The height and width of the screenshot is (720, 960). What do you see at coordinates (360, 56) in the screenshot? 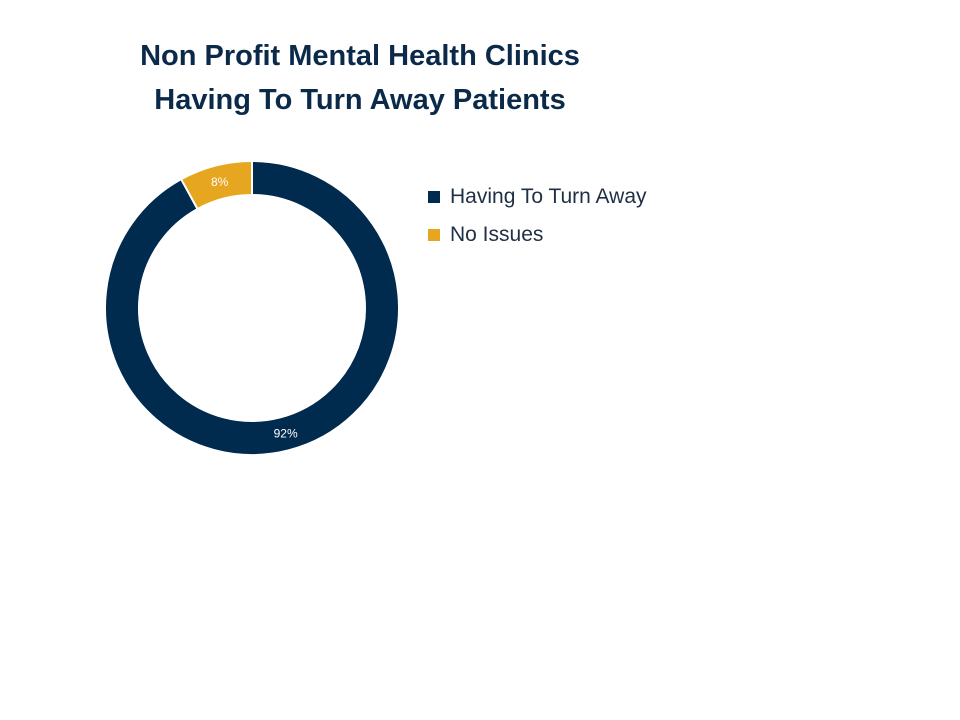
I see `chart-title-line-1: Non Profit Mental Health Clinics` at bounding box center [360, 56].